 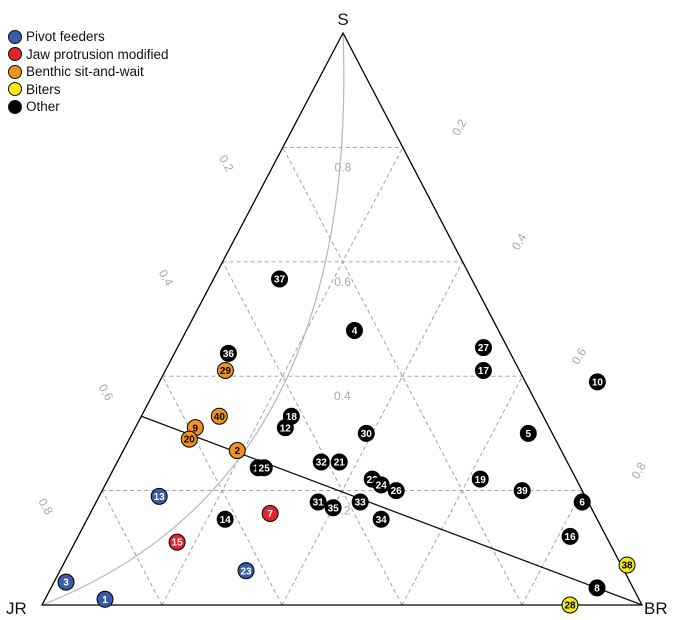 What do you see at coordinates (519, 242) in the screenshot?
I see `tick-label-right: 0.4` at bounding box center [519, 242].